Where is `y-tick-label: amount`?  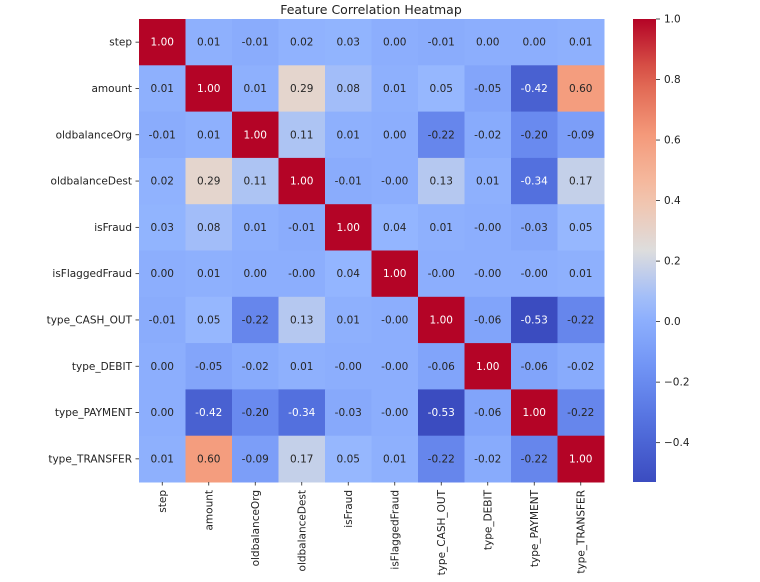
y-tick-label: amount is located at coordinates (111, 89).